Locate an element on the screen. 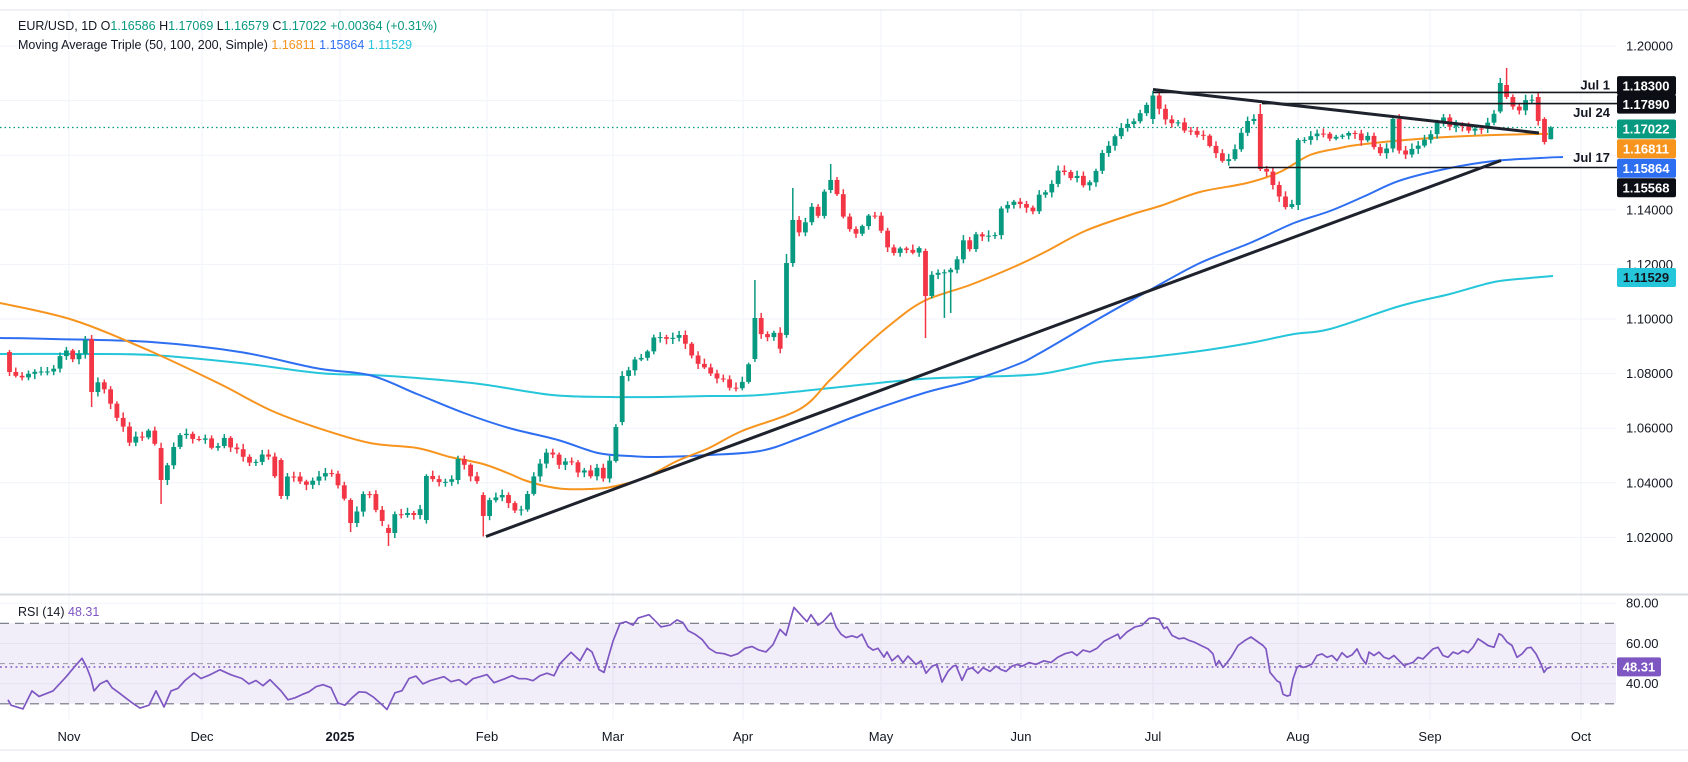 This screenshot has height=762, width=1688. svg-text: 1.15568 is located at coordinates (1646, 188).